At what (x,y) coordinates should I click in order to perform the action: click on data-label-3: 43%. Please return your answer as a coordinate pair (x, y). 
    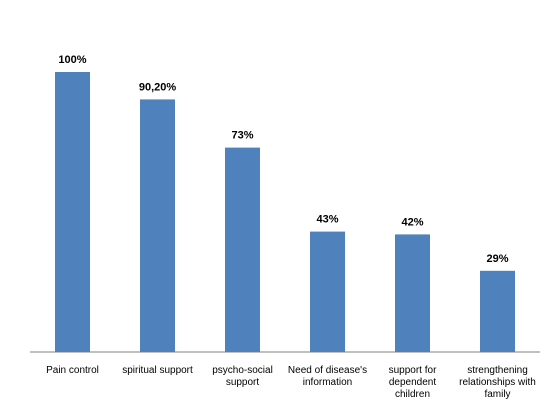
    Looking at the image, I should click on (327, 220).